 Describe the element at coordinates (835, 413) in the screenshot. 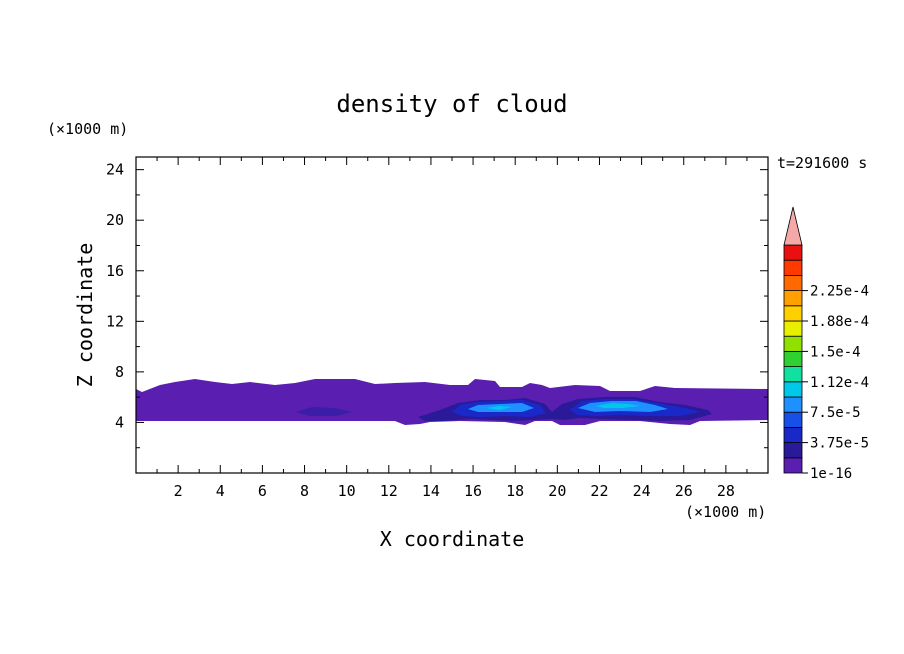

I see `colorbar-tick-label: 7.5e-5` at that location.